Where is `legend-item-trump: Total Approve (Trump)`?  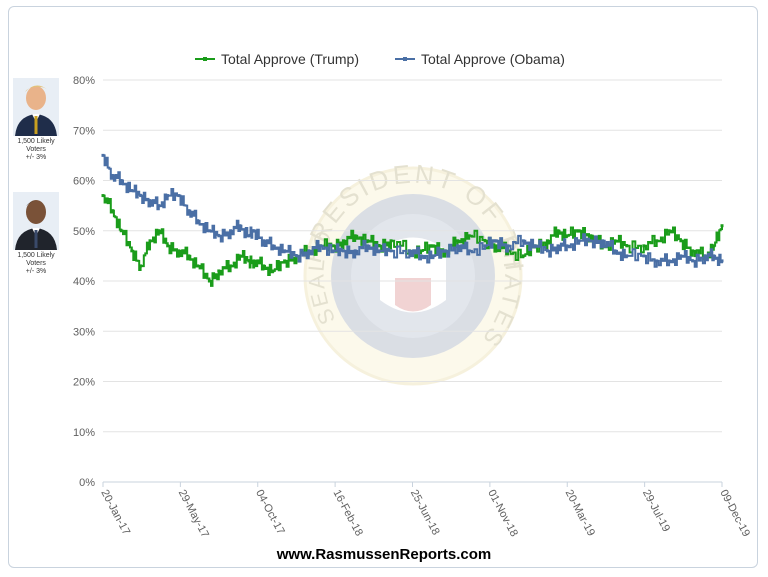 legend-item-trump: Total Approve (Trump) is located at coordinates (277, 59).